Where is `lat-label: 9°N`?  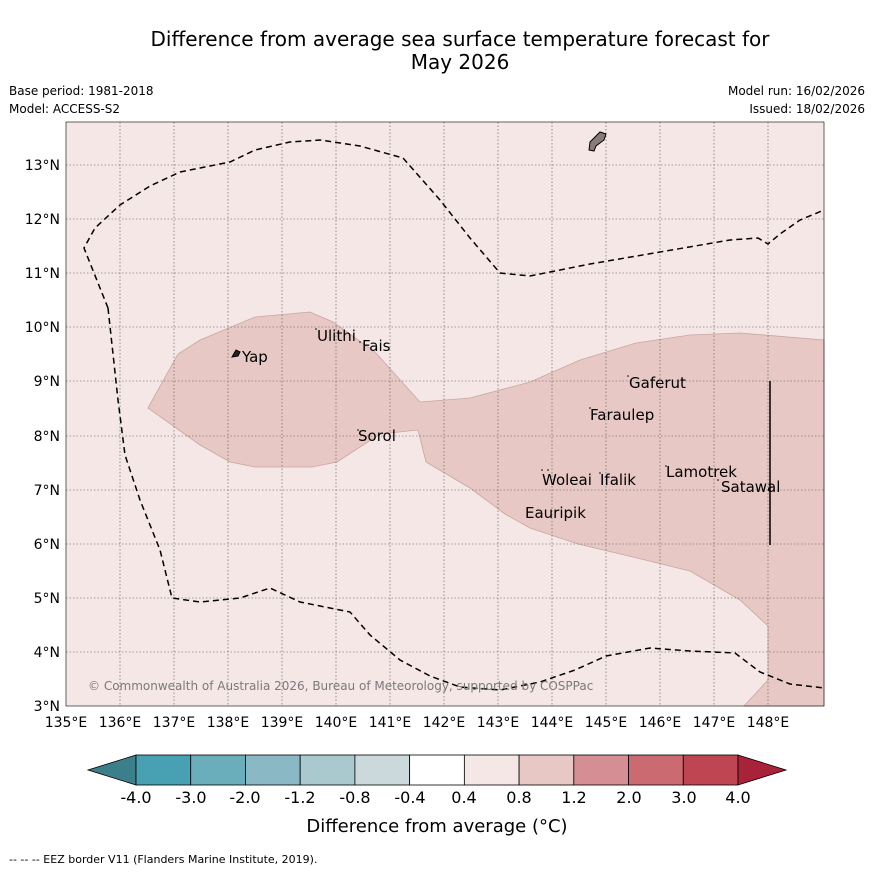 lat-label: 9°N is located at coordinates (47, 382).